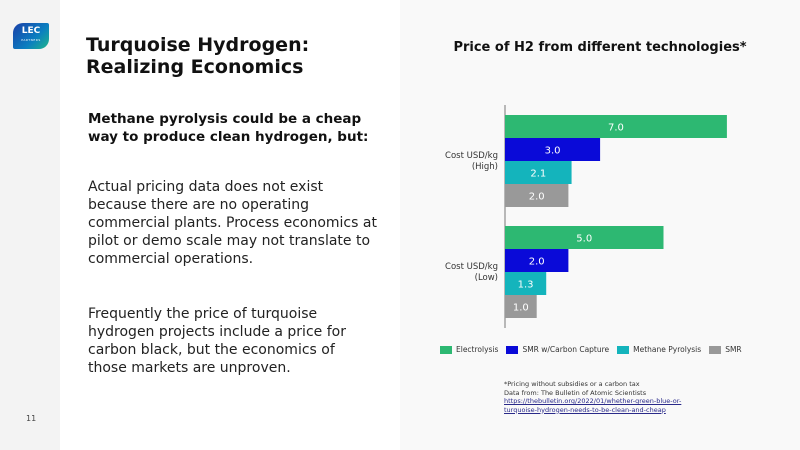 Image resolution: width=800 pixels, height=450 pixels. I want to click on page-number: 11, so click(31, 418).